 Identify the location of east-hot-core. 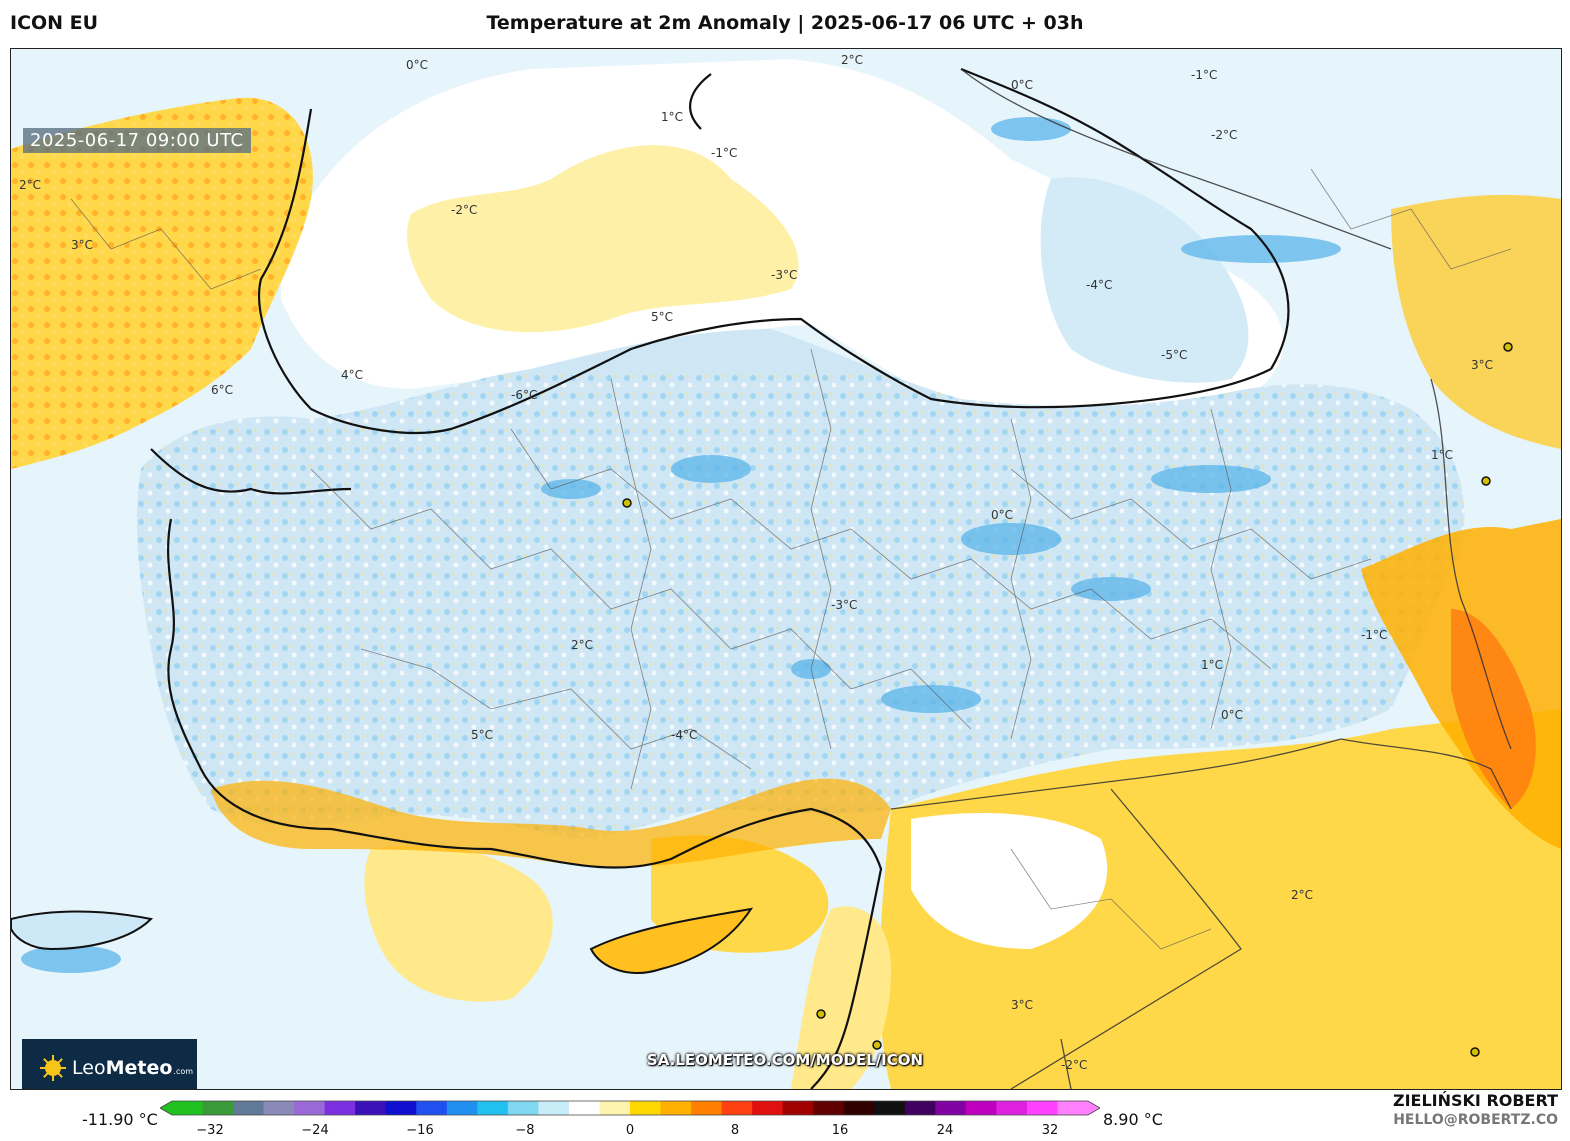
(1493, 709).